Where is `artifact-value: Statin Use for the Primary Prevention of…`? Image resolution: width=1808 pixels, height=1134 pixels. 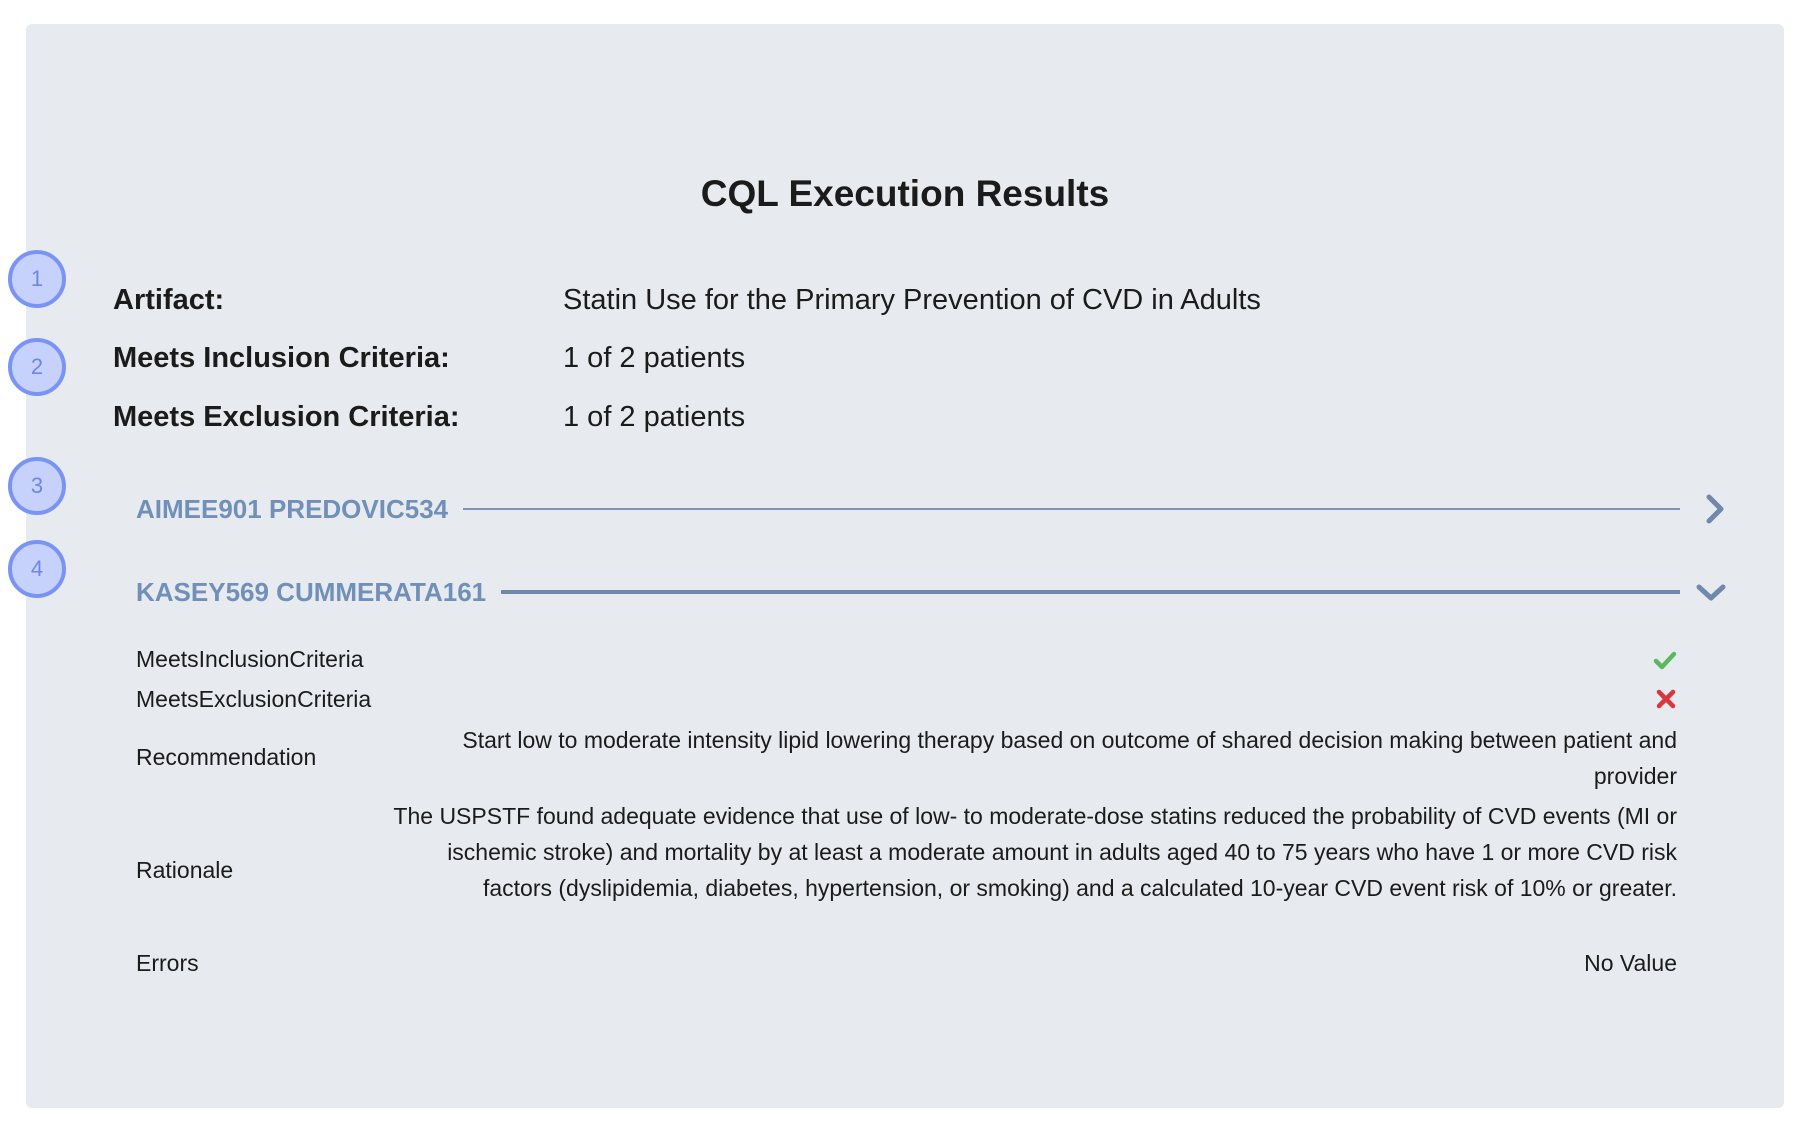
artifact-value: Statin Use for the Primary Prevention of… is located at coordinates (912, 300).